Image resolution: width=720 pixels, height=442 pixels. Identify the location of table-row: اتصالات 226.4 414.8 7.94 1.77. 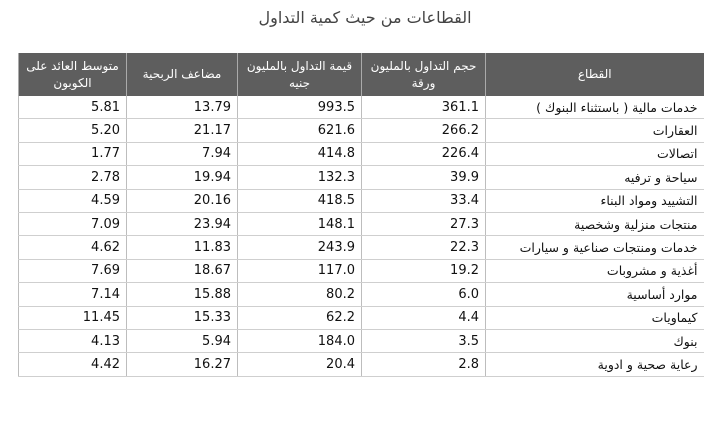
(361, 154).